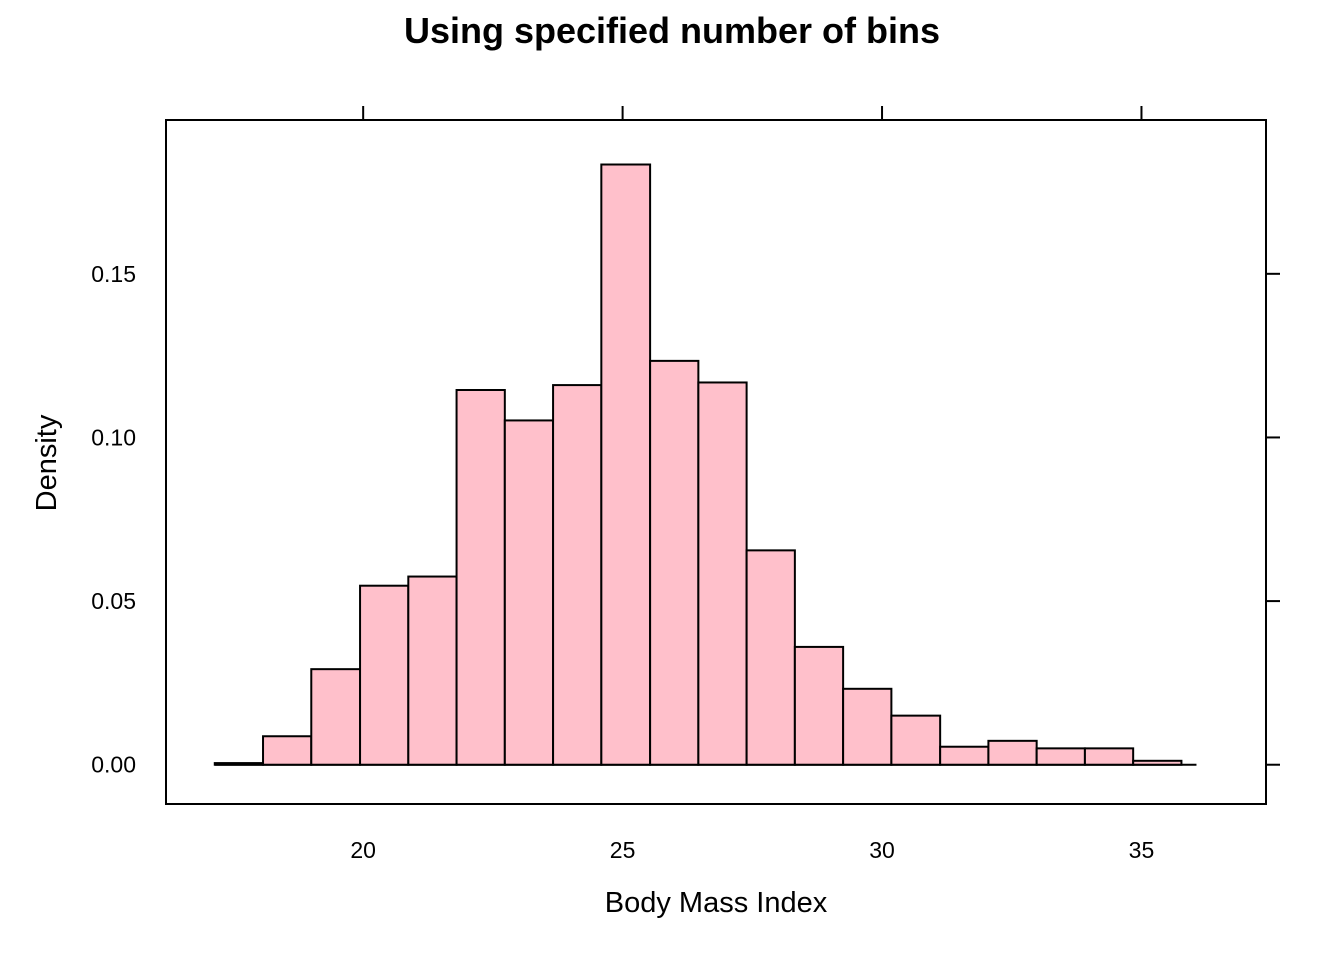 The width and height of the screenshot is (1344, 960). What do you see at coordinates (1142, 850) in the screenshot?
I see `x-tick-label-35: 35` at bounding box center [1142, 850].